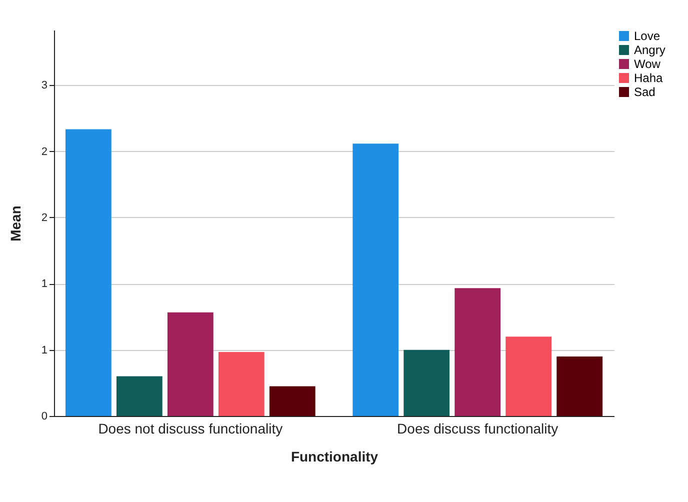 Image resolution: width=688 pixels, height=502 pixels. I want to click on legend-label: Haha, so click(649, 78).